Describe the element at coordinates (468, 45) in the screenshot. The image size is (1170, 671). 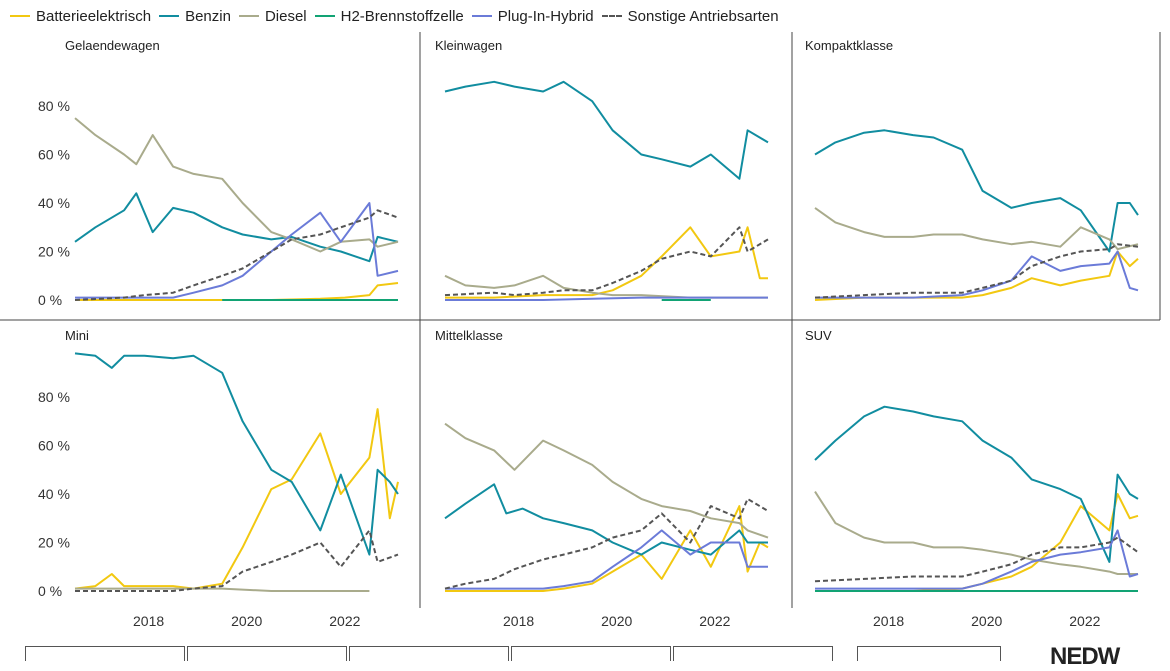
I see `panel-title: Kleinwagen` at that location.